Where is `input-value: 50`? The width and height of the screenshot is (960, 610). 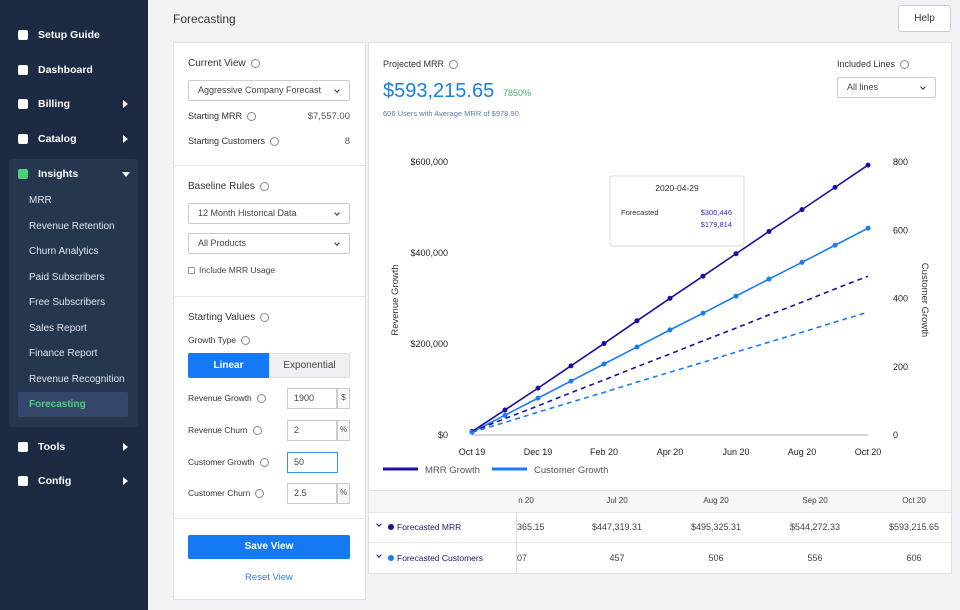 input-value: 50 is located at coordinates (299, 462).